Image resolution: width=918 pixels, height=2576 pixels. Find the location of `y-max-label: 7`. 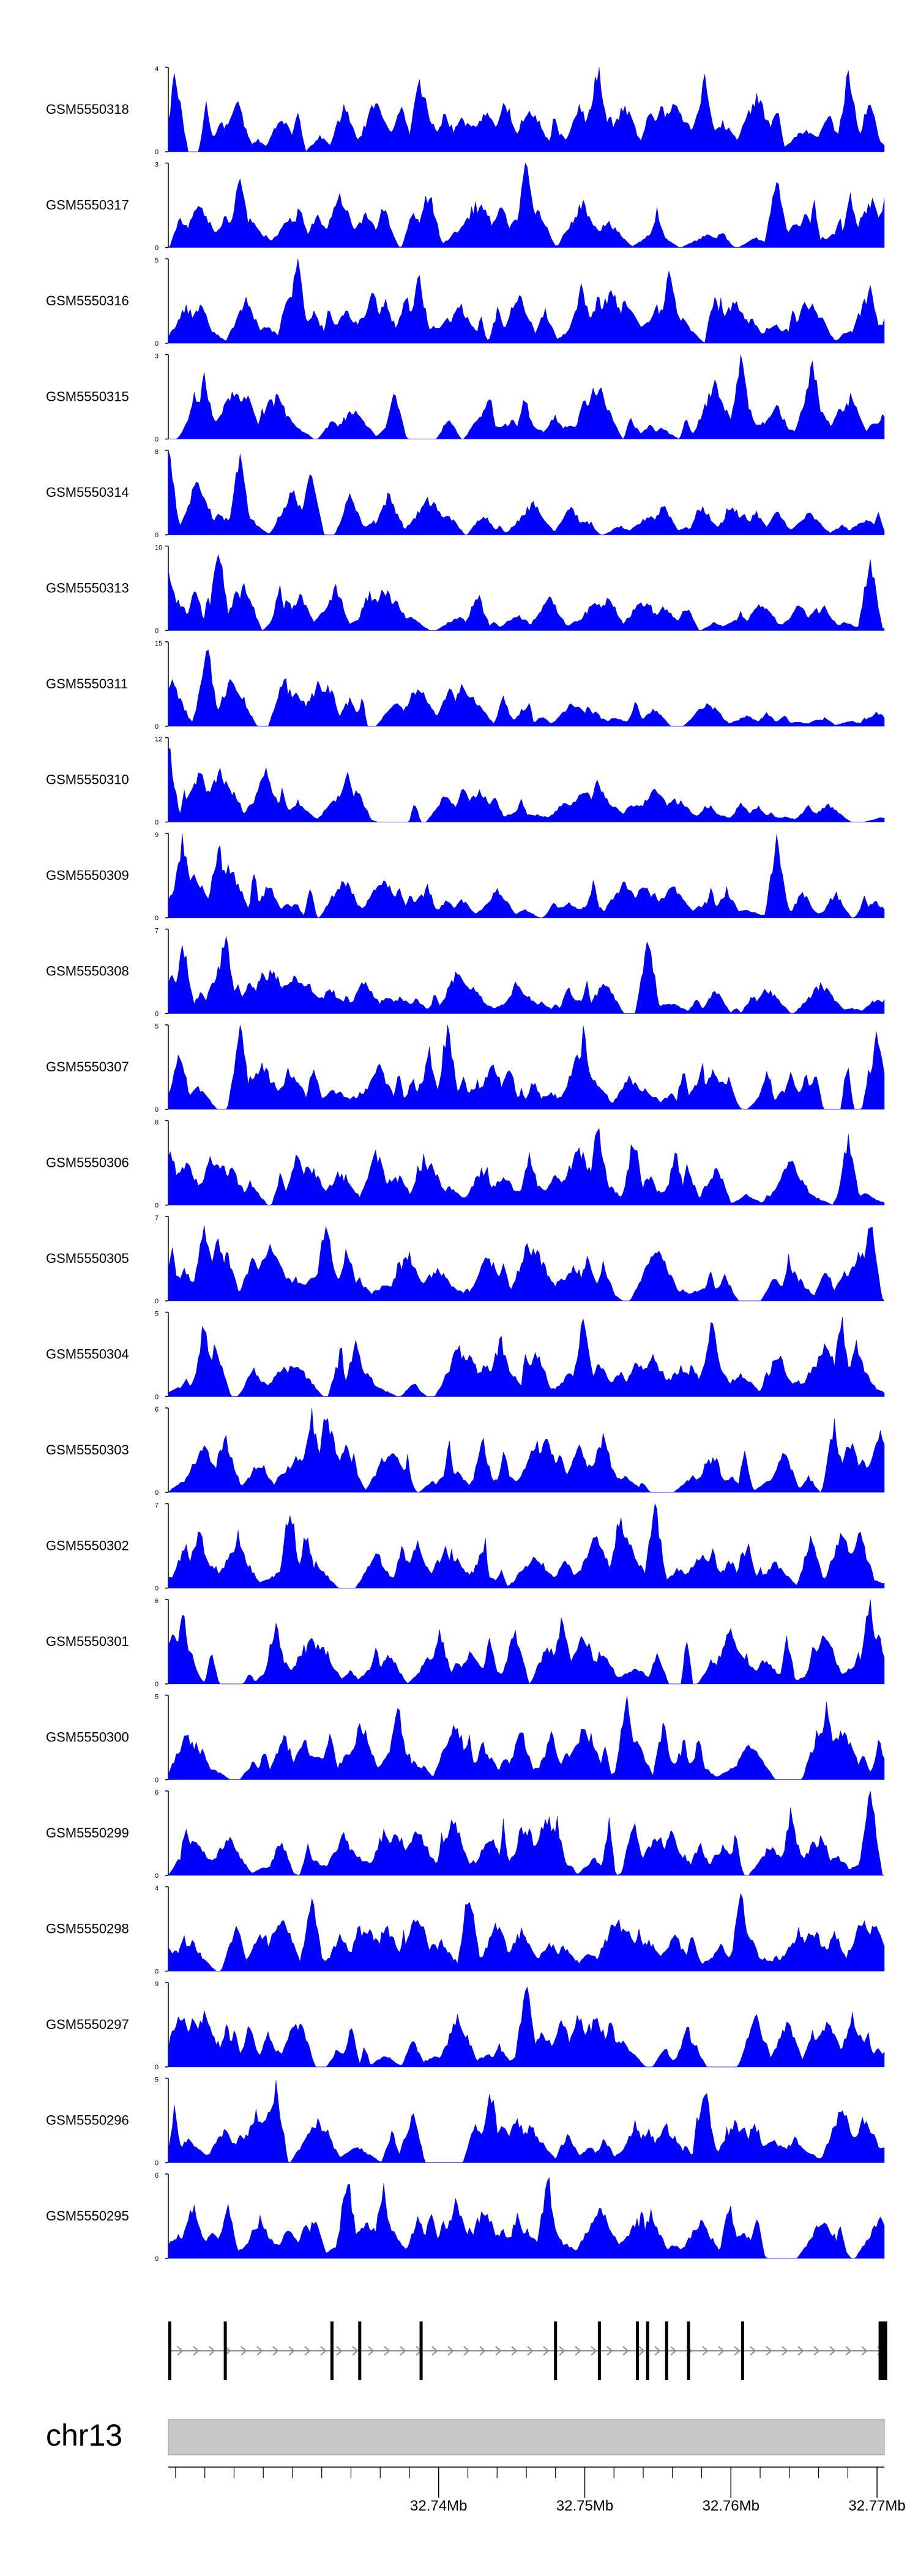

y-max-label: 7 is located at coordinates (157, 1218).